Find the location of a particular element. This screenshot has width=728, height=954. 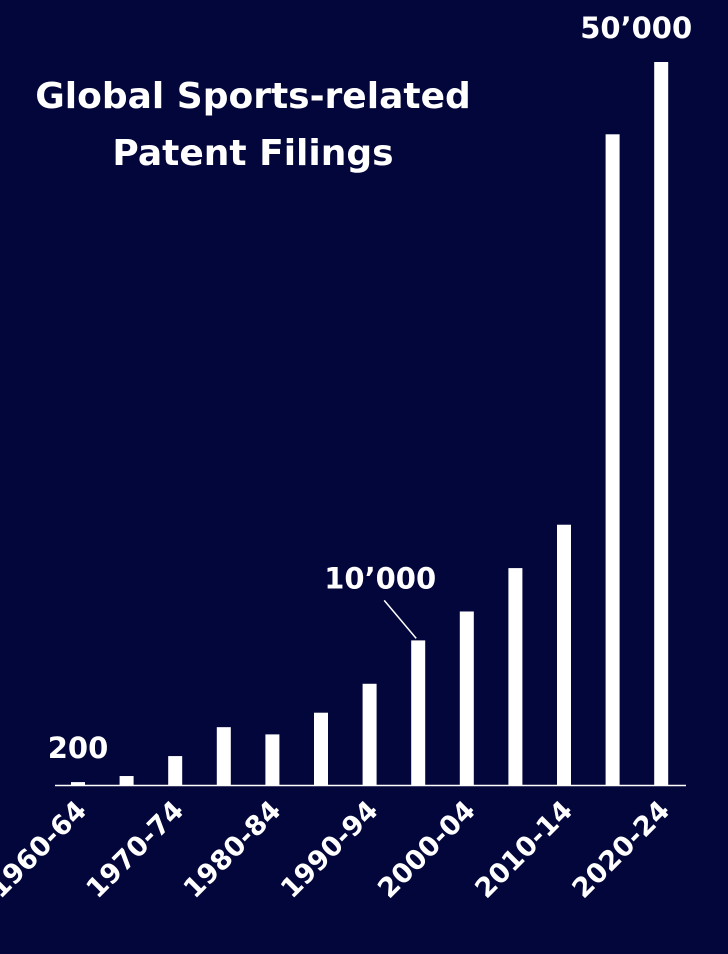

chart-title: Global Sports-related Patent Filings is located at coordinates (253, 125).